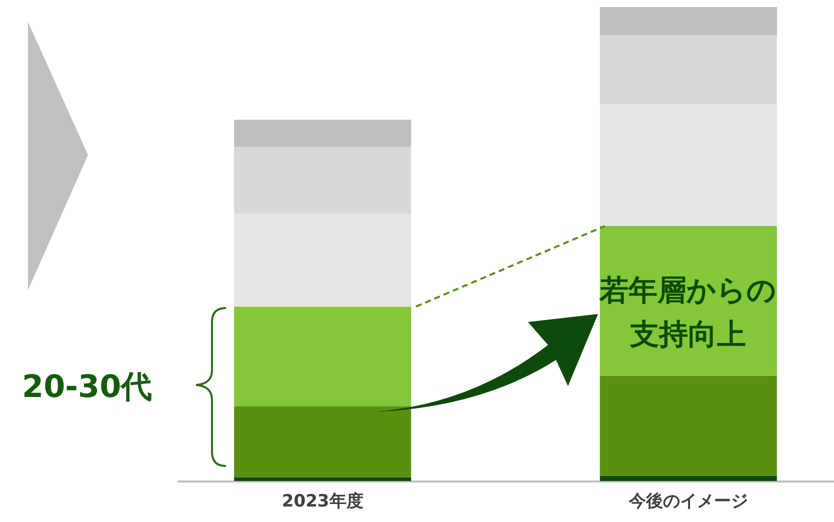 The width and height of the screenshot is (834, 522). What do you see at coordinates (688, 502) in the screenshot?
I see `x-tick-label: 今後のイメージ` at bounding box center [688, 502].